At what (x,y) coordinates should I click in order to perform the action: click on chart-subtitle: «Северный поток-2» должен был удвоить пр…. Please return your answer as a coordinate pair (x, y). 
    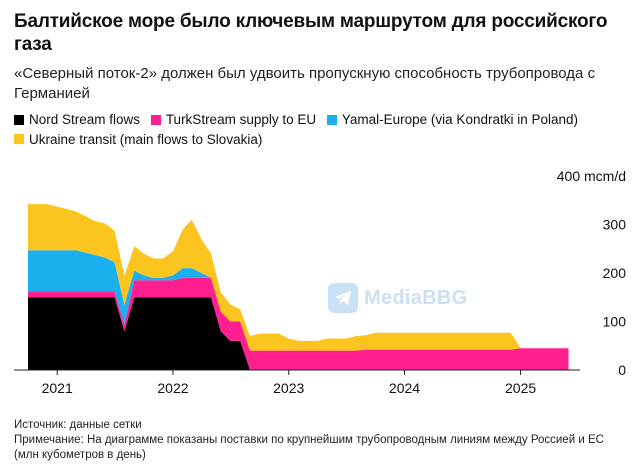
    Looking at the image, I should click on (305, 83).